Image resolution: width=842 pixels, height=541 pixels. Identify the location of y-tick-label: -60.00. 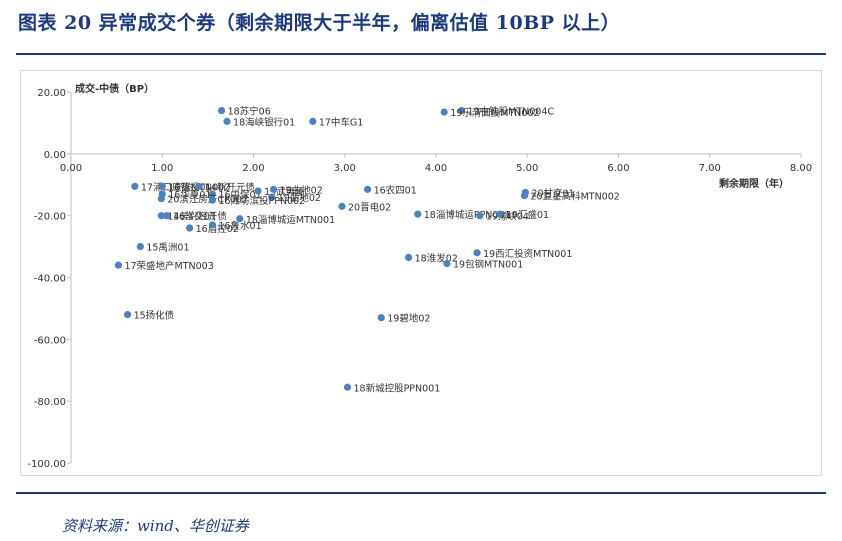
(50, 340).